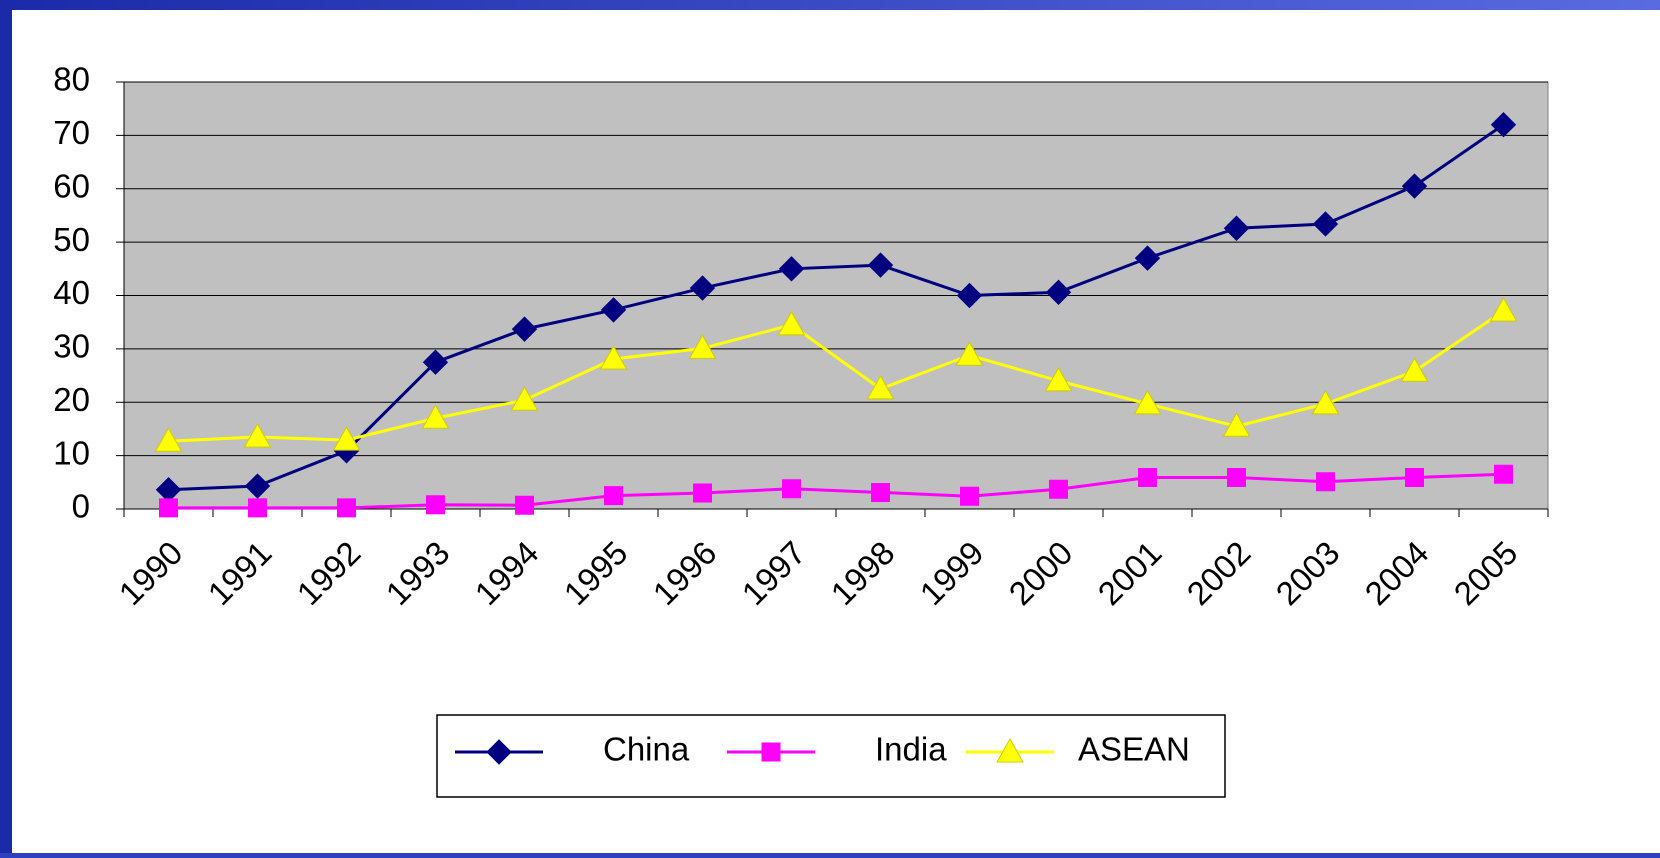  Describe the element at coordinates (71, 346) in the screenshot. I see `y-tick-label: 30` at that location.